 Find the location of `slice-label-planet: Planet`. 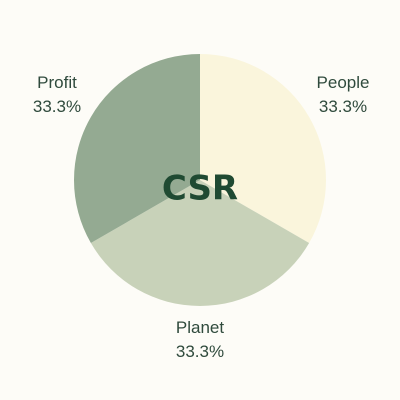

slice-label-planet: Planet is located at coordinates (200, 327).